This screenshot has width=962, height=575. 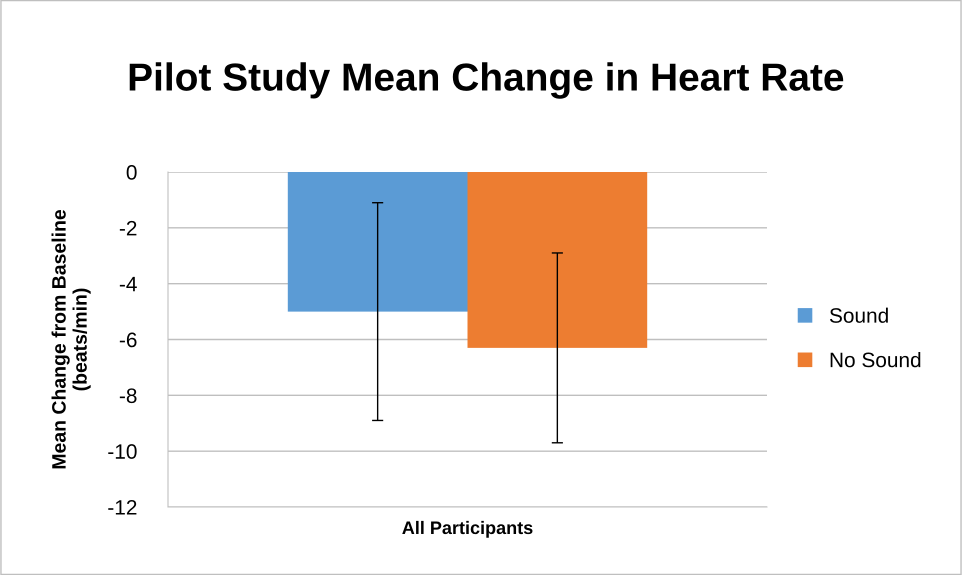 What do you see at coordinates (128, 340) in the screenshot?
I see `y-tick-label: -6` at bounding box center [128, 340].